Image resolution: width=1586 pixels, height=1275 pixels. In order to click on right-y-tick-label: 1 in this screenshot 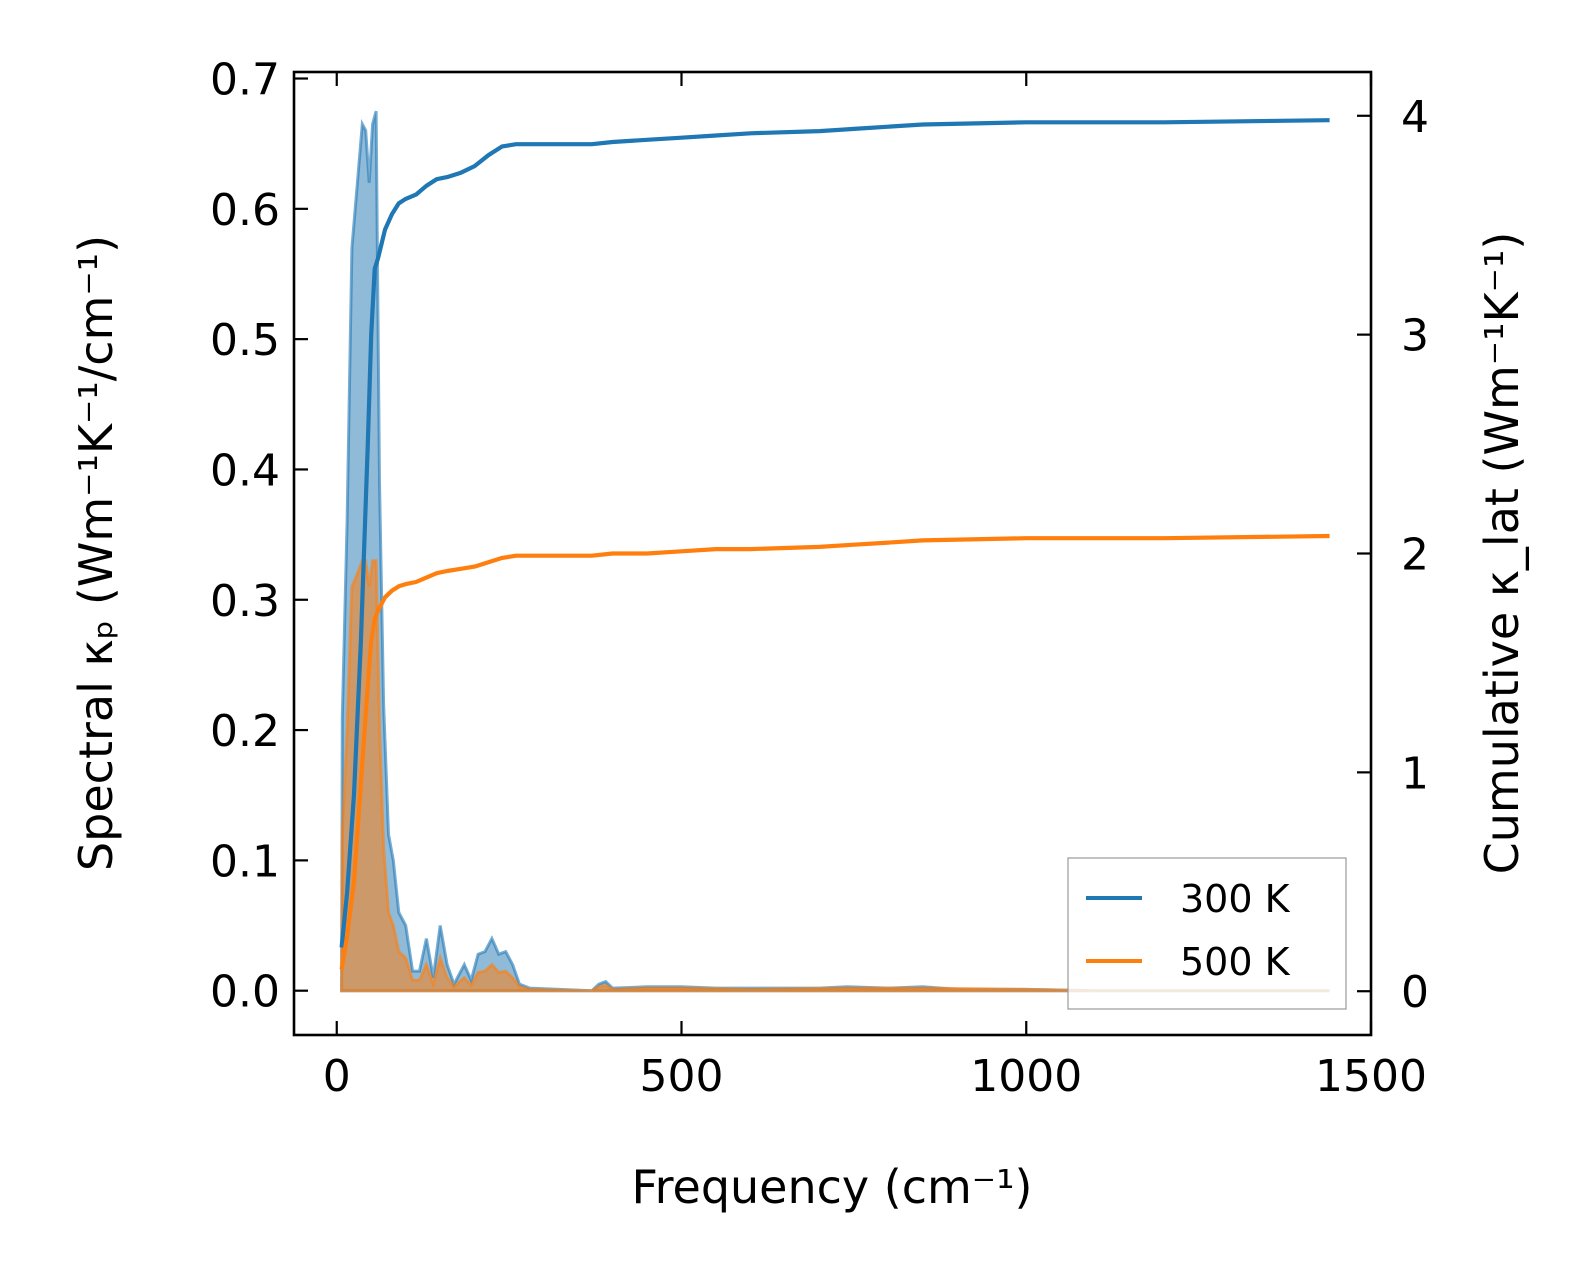, I will do `click(1415, 773)`.